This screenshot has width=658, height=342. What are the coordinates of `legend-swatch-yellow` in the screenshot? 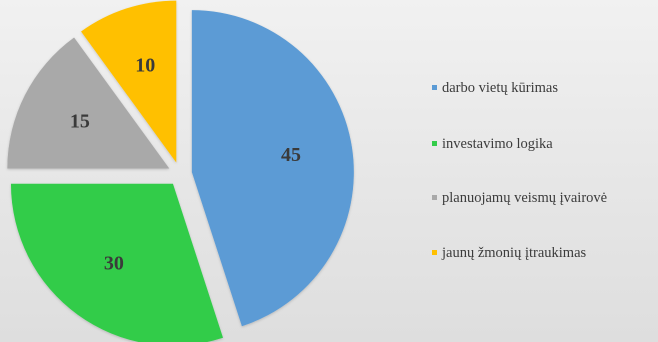 It's located at (434, 252).